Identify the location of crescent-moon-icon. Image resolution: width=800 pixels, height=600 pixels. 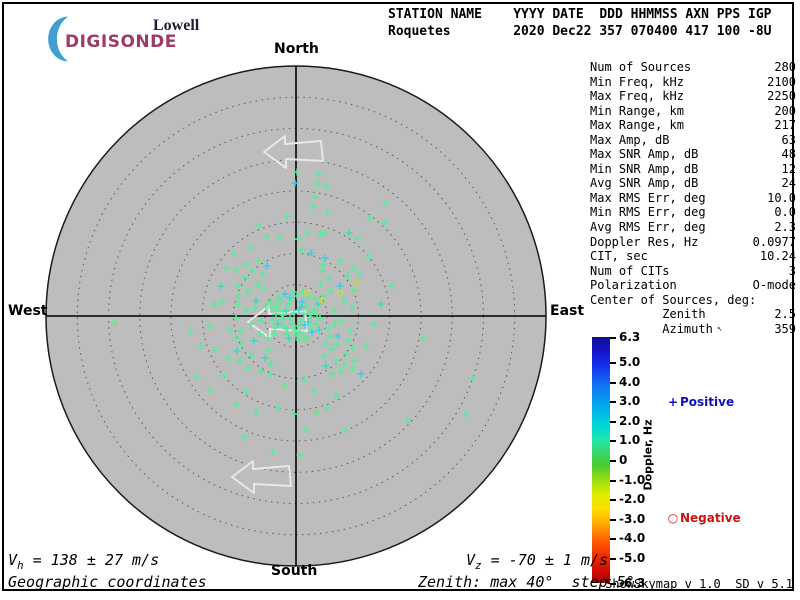
(58, 39).